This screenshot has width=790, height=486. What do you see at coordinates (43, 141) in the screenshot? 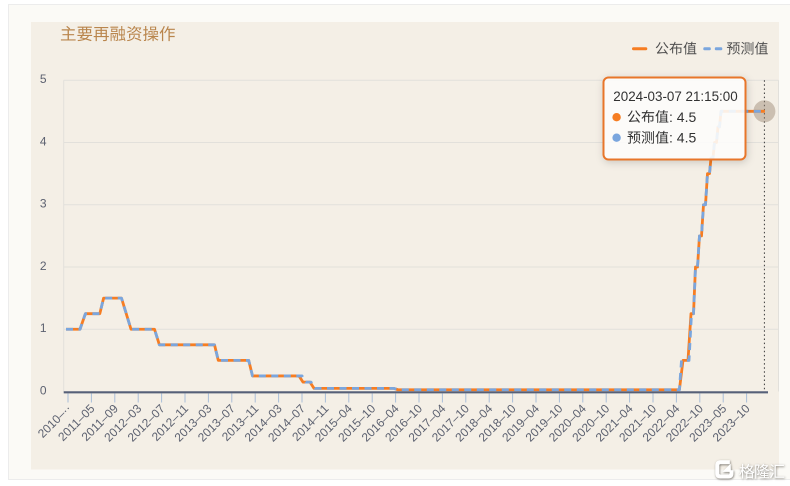
I see `svg-text: 4` at bounding box center [43, 141].